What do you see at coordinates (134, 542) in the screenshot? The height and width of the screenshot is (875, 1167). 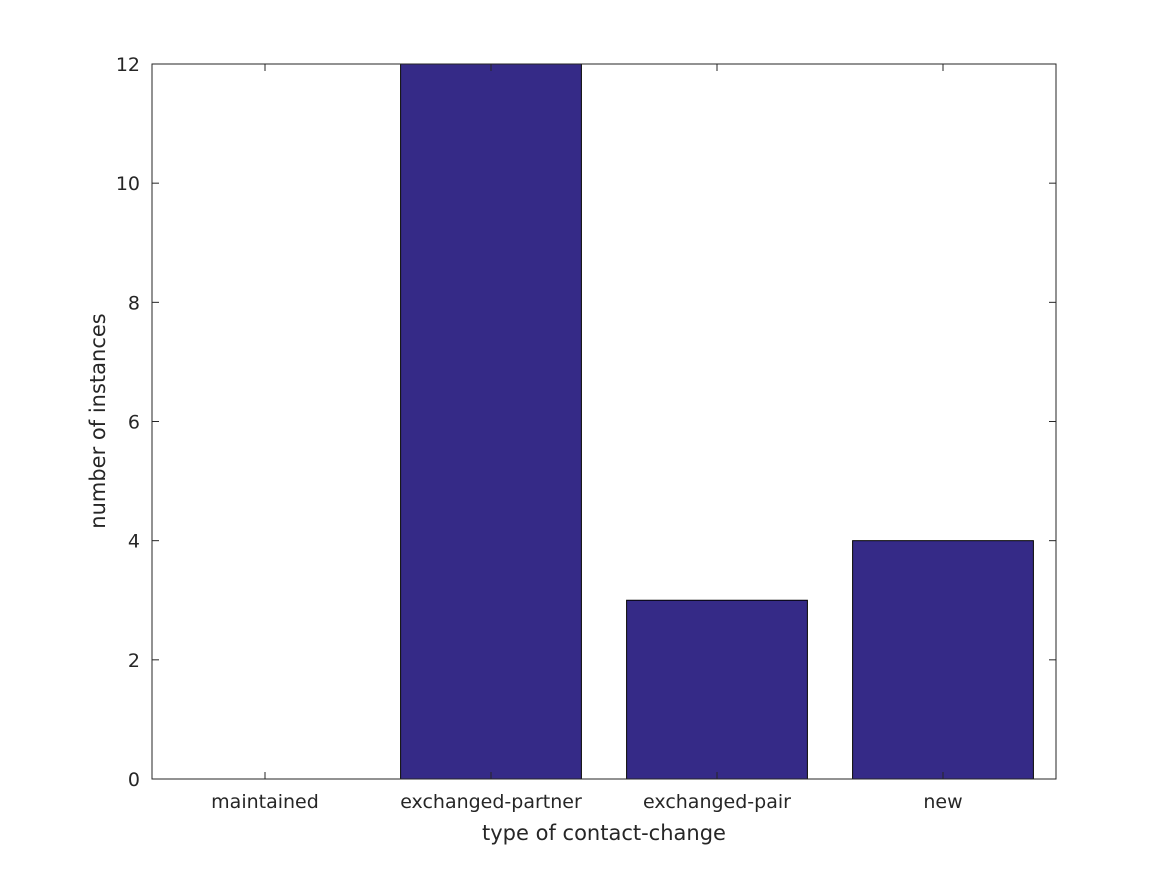 I see `y-tick-label: 4` at bounding box center [134, 542].